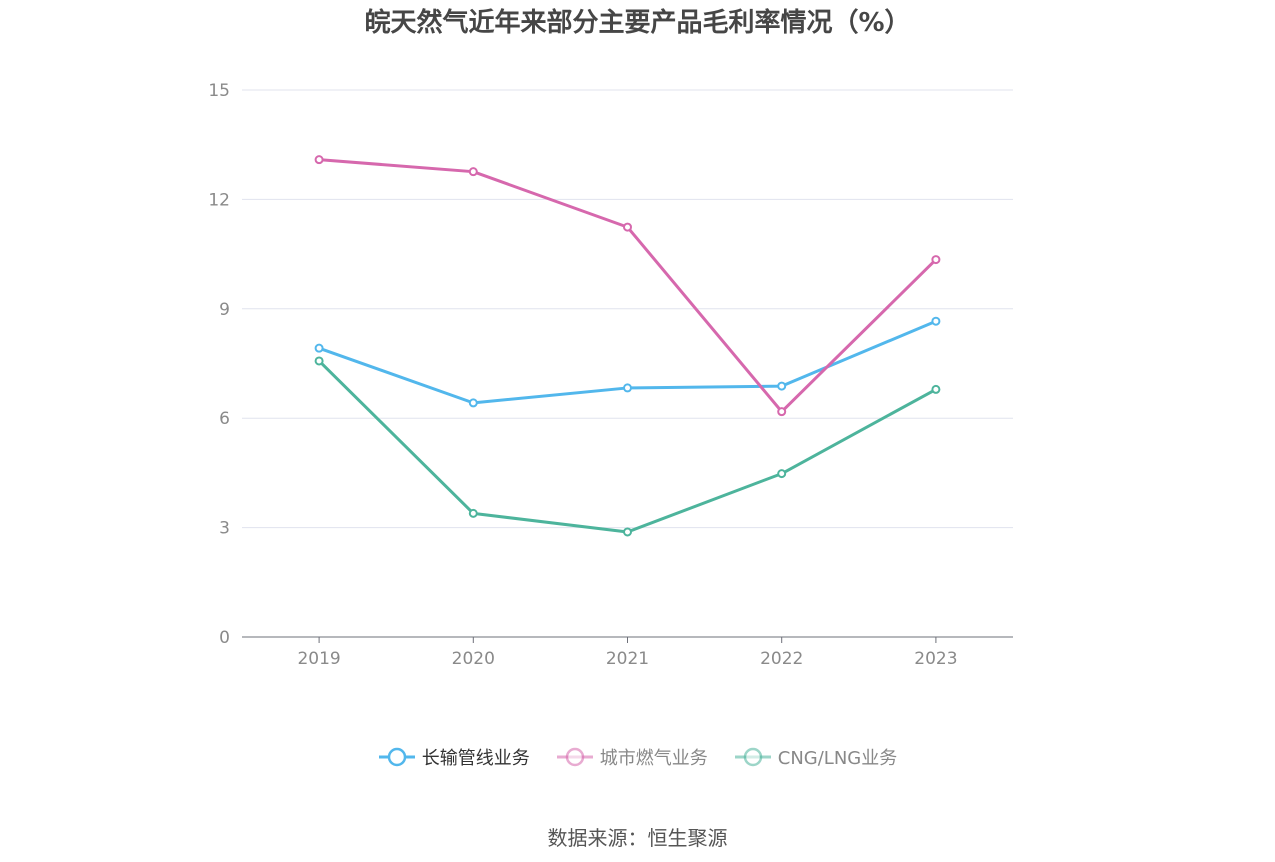 This screenshot has height=862, width=1275. Describe the element at coordinates (637, 23) in the screenshot. I see `chart-title: 皖天然气近年来部分主要产品毛利率情况（%）` at that location.